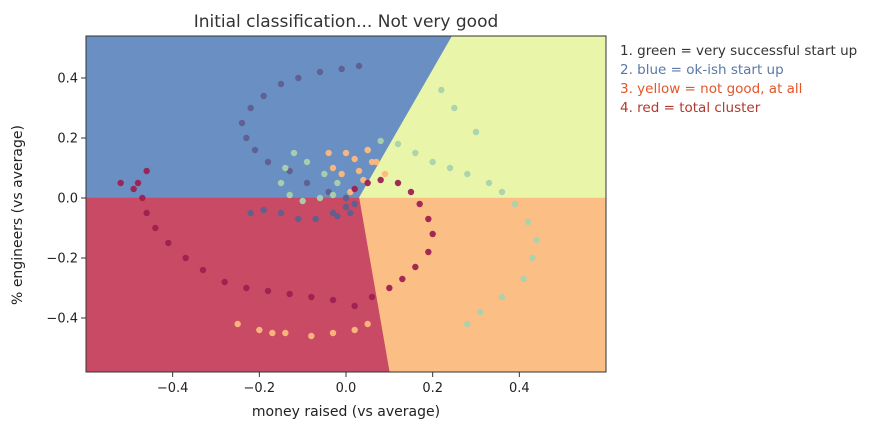  I want to click on y-tick-label: 0.4, so click(67, 79).